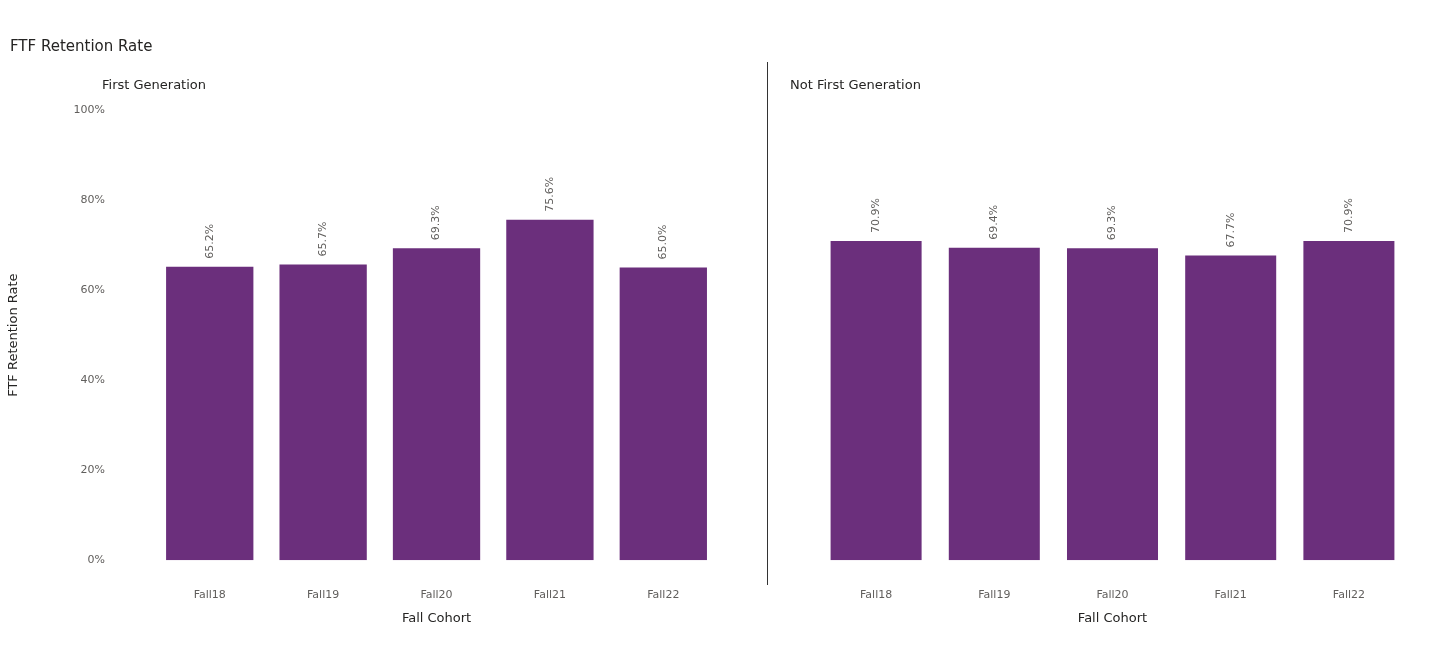 The height and width of the screenshot is (649, 1448). Describe the element at coordinates (89, 109) in the screenshot. I see `y-tick-label: 100%` at that location.